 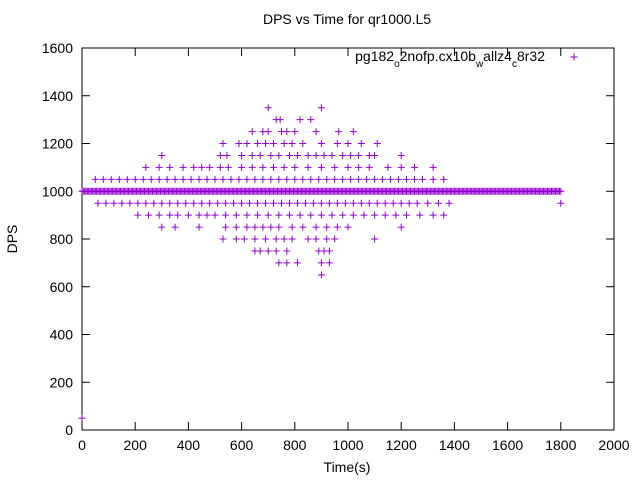 I want to click on y-tick-label: 1600, so click(x=57, y=48).